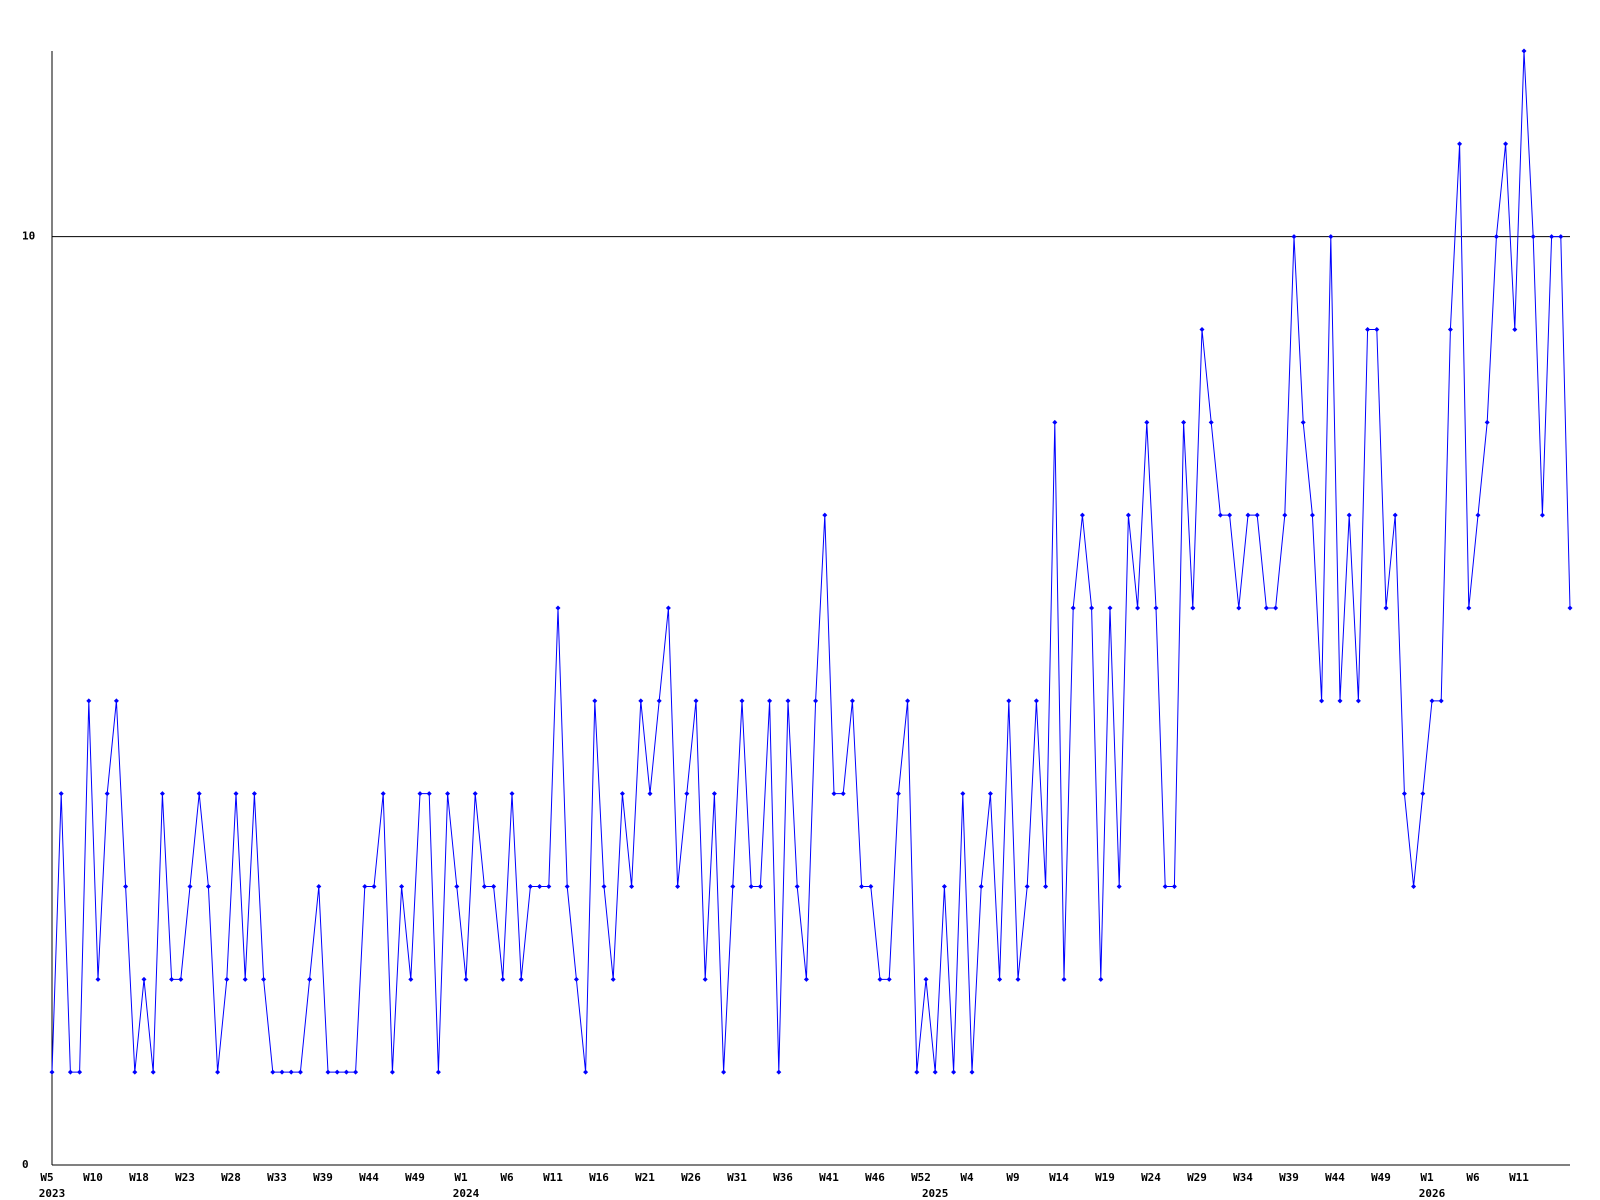  I want to click on x-tick-label: W33, so click(277, 1177).